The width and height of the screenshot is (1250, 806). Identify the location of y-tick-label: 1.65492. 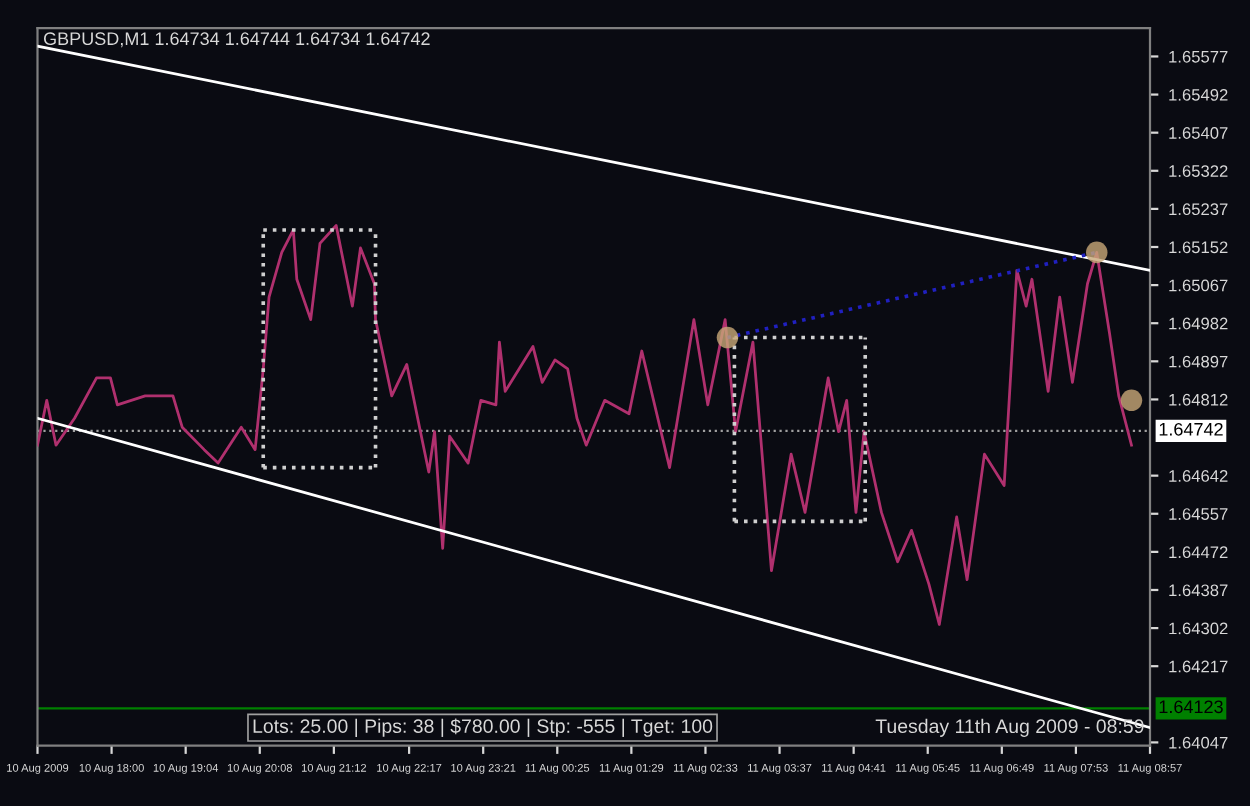
(1198, 94).